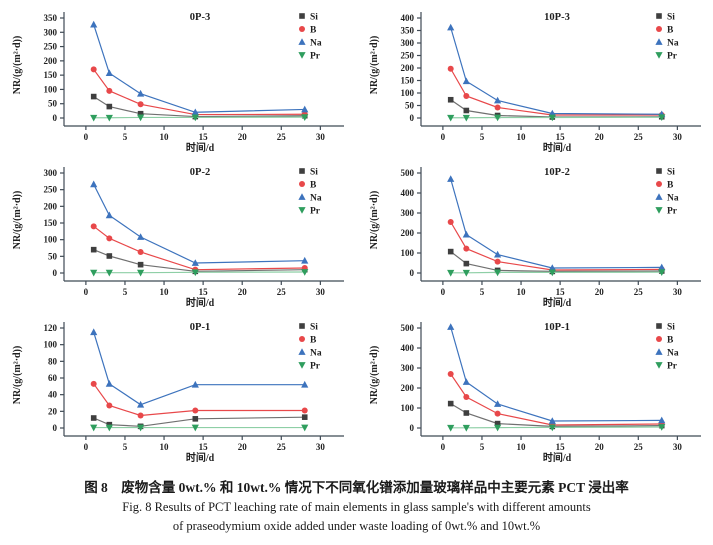  Describe the element at coordinates (408, 328) in the screenshot. I see `y-tick-label: 500` at that location.